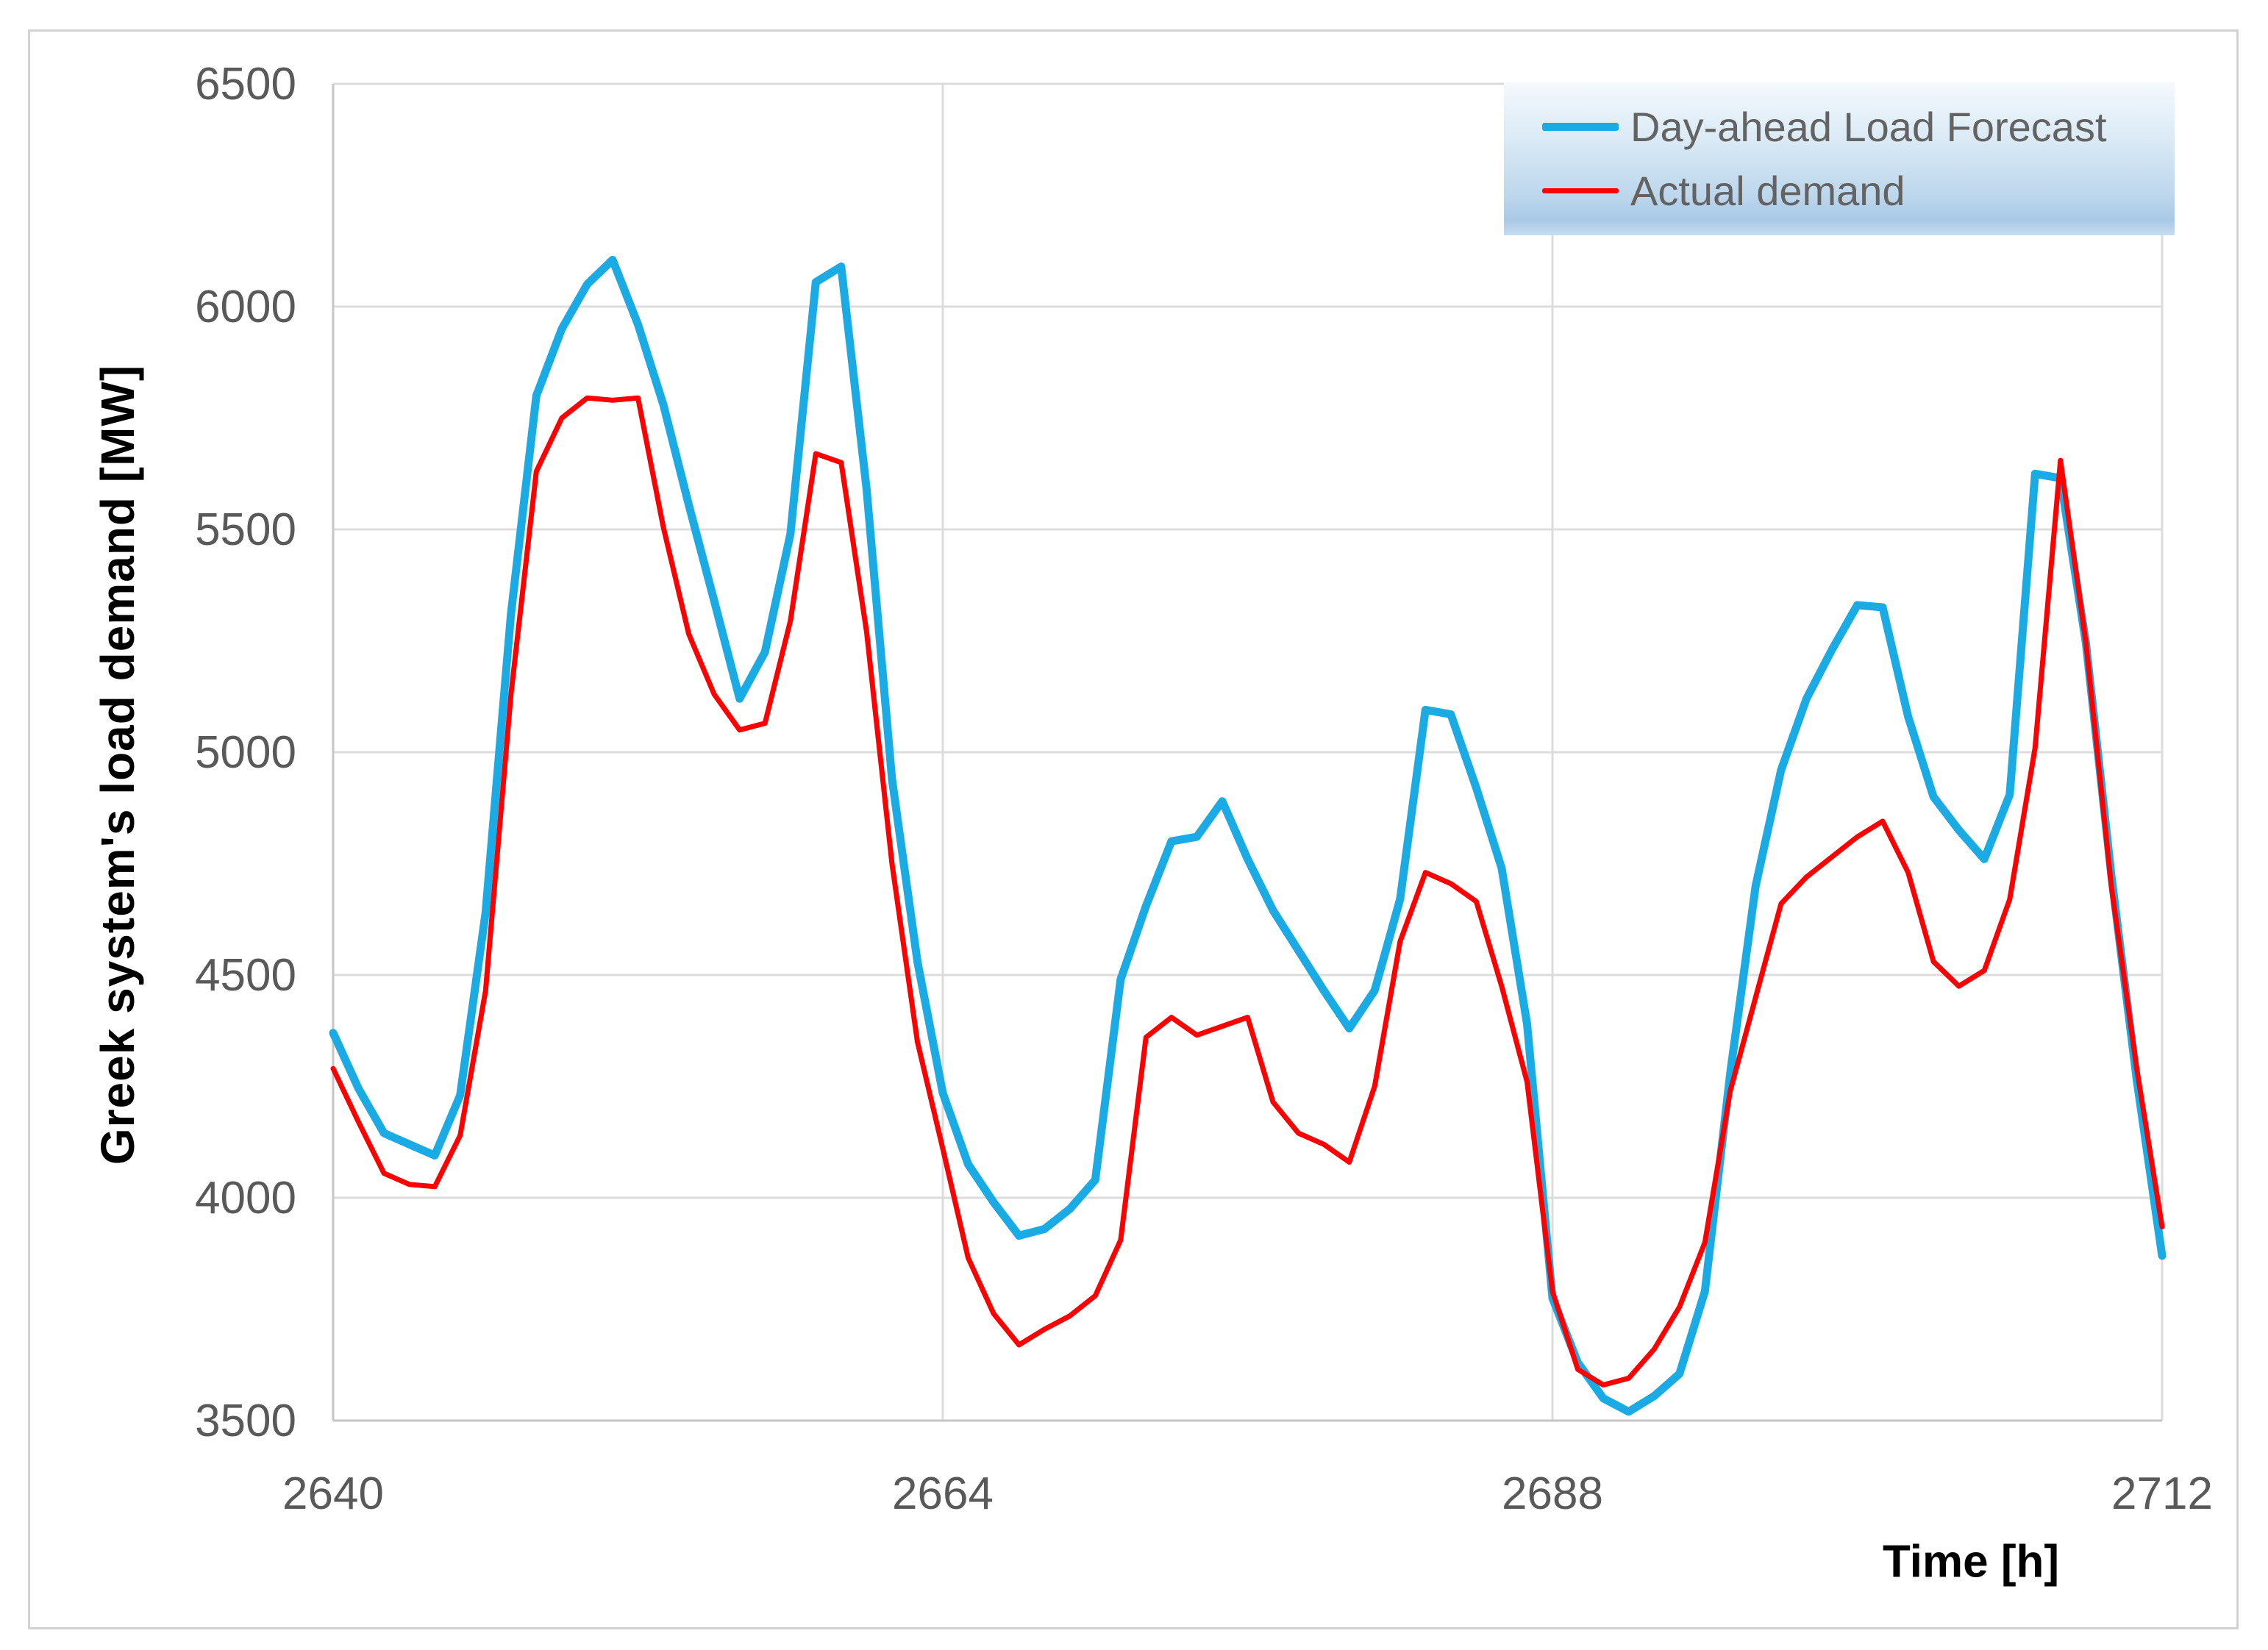 This screenshot has width=2268, height=1650. What do you see at coordinates (246, 976) in the screenshot?
I see `y-tick-label: 4500` at bounding box center [246, 976].